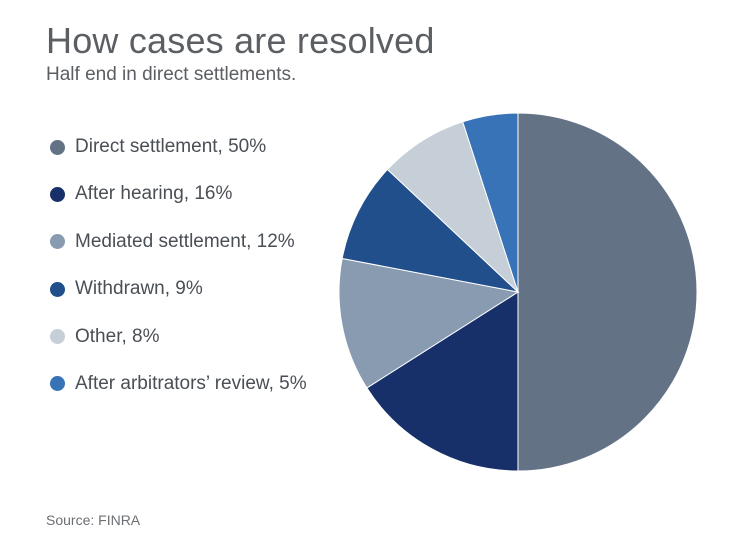  I want to click on legend-item-direct-settlement: Direct settlement, 50%, so click(178, 147).